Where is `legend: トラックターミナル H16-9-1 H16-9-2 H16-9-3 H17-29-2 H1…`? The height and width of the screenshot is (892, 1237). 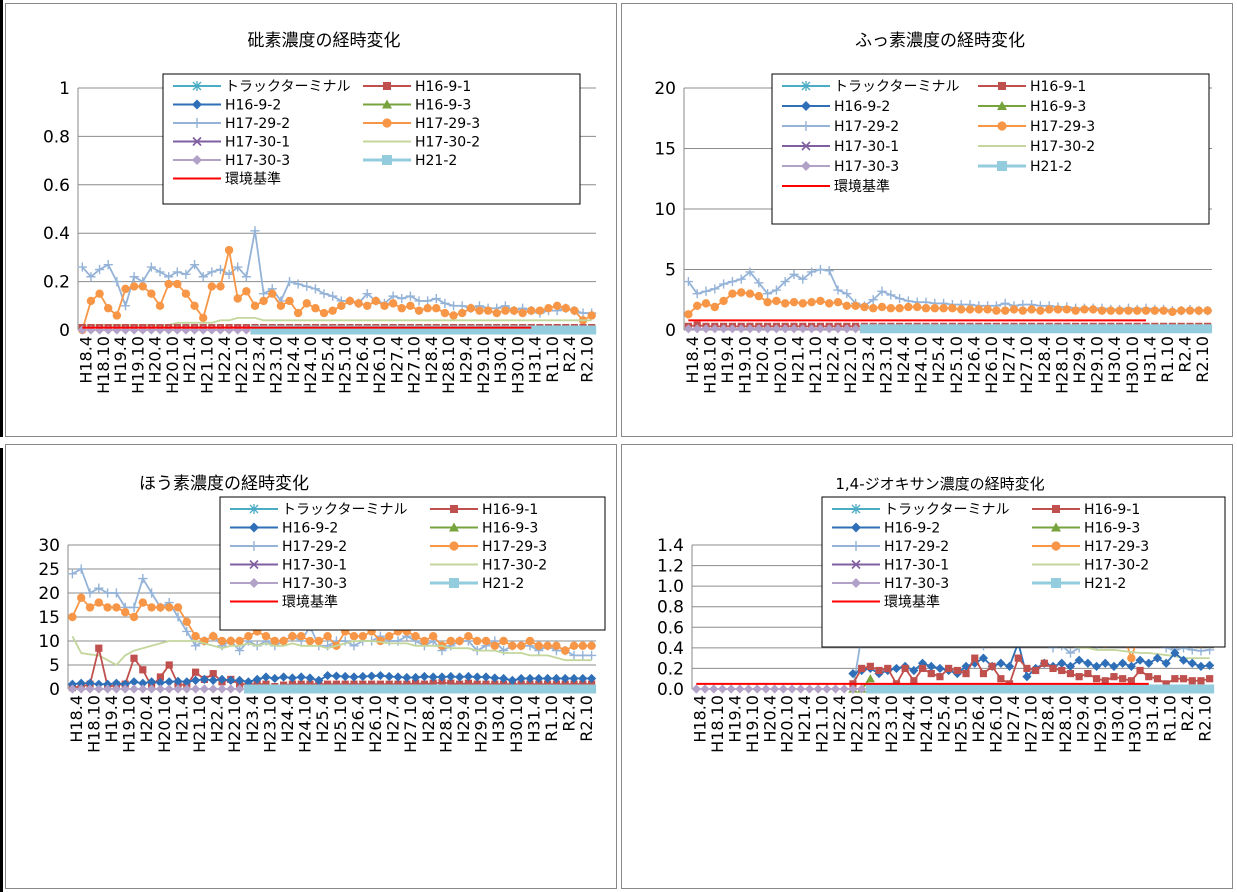 legend: トラックターミナル H16-9-1 H16-9-2 H16-9-3 H17-29-2 H1… is located at coordinates (371, 139).